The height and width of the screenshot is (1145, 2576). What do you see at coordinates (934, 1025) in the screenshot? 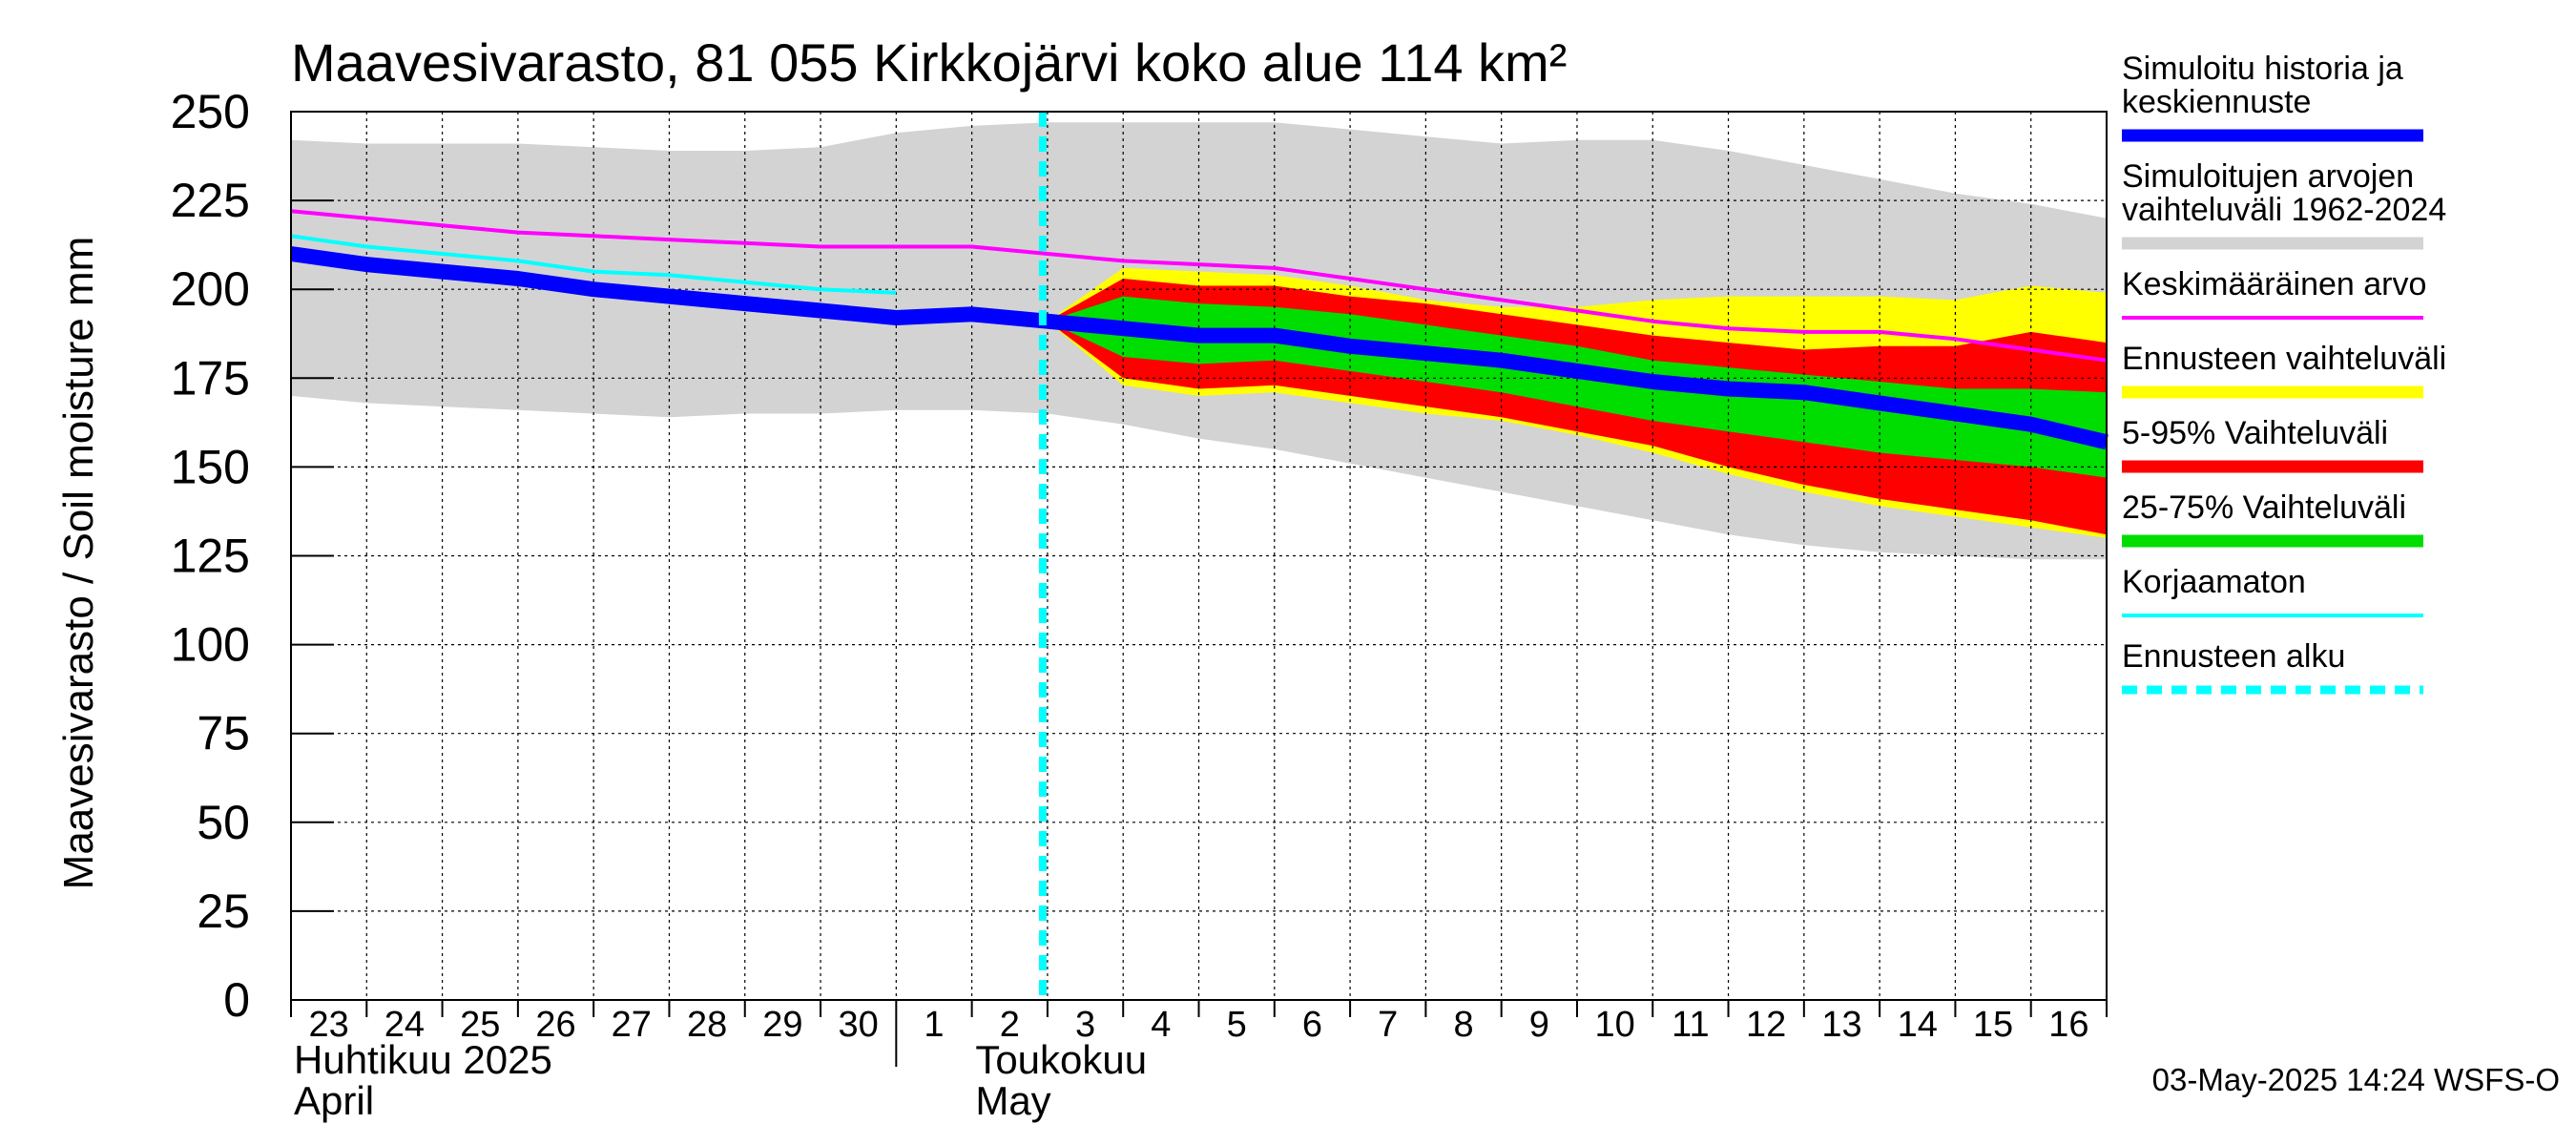
I see `x-tick-label-8: 1` at bounding box center [934, 1025].